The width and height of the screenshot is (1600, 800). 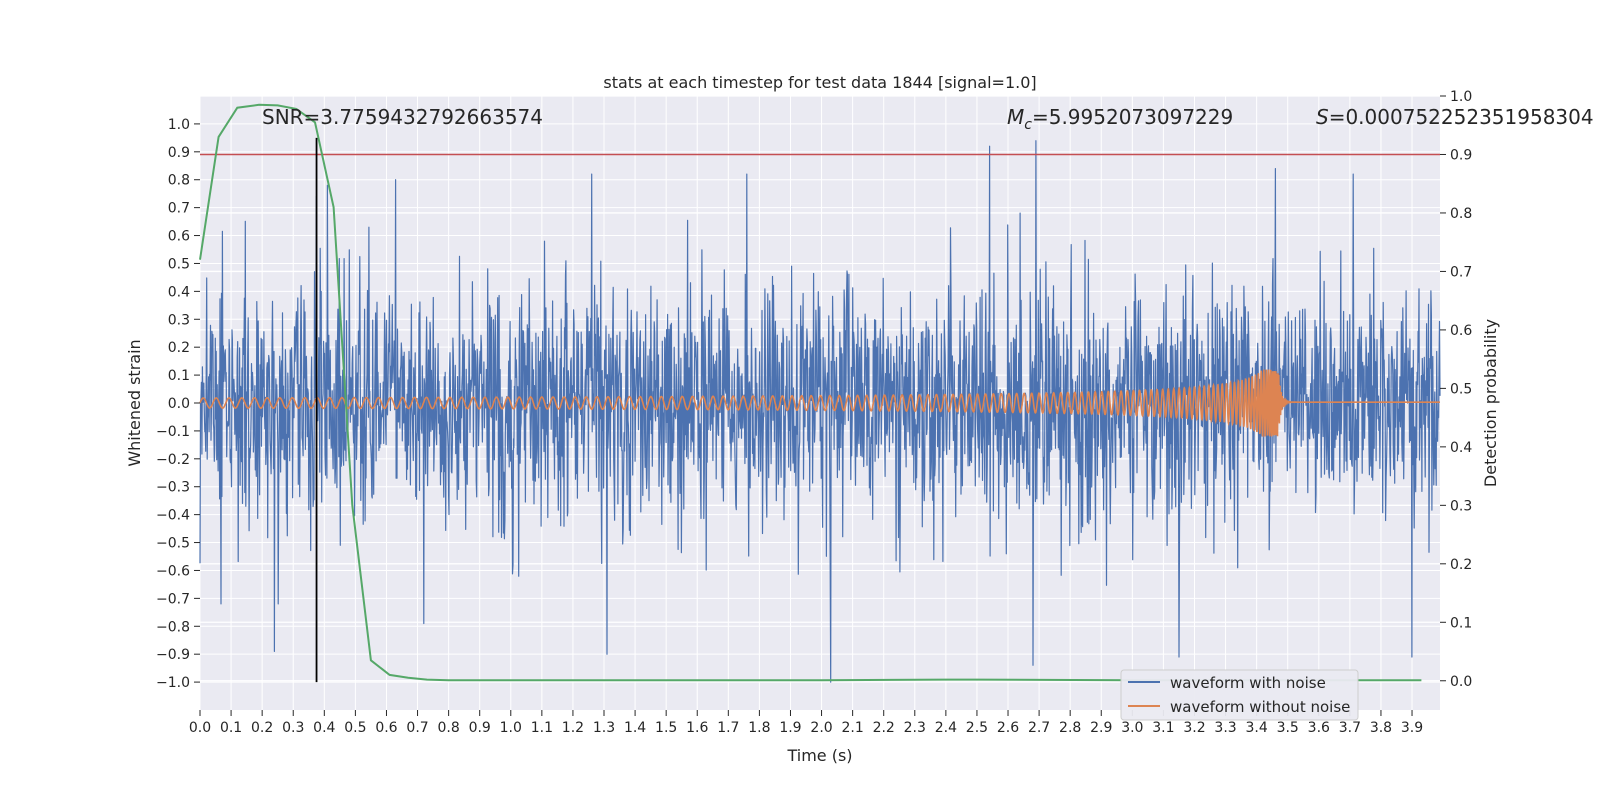 I want to click on x-tick-label: 1.3, so click(x=604, y=728).